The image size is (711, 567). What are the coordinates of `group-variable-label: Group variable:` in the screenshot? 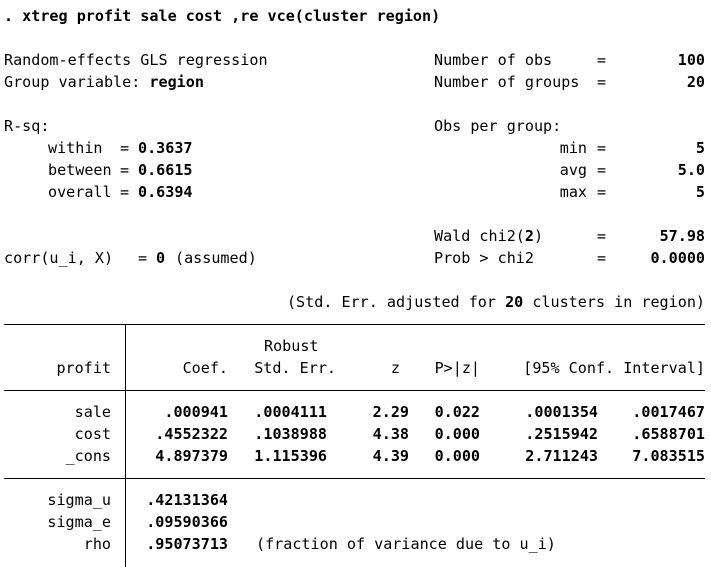 It's located at (77, 82).